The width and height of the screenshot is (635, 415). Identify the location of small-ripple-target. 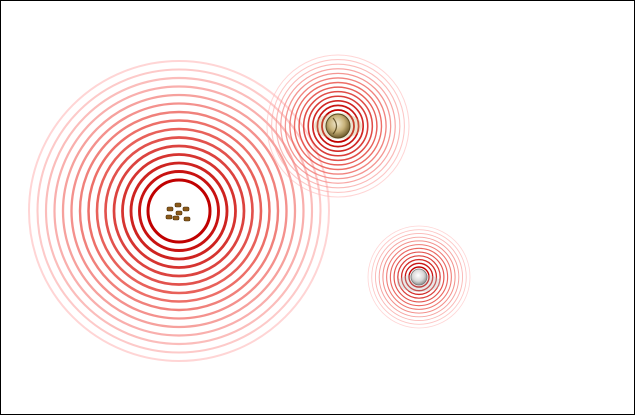
(419, 277).